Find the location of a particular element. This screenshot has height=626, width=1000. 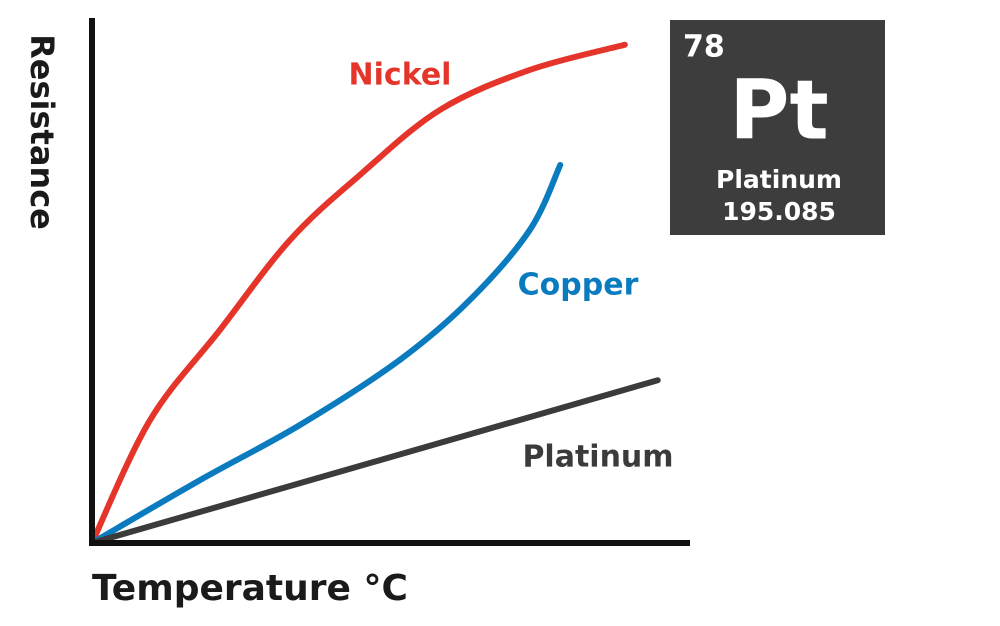

tile-background is located at coordinates (777, 127).